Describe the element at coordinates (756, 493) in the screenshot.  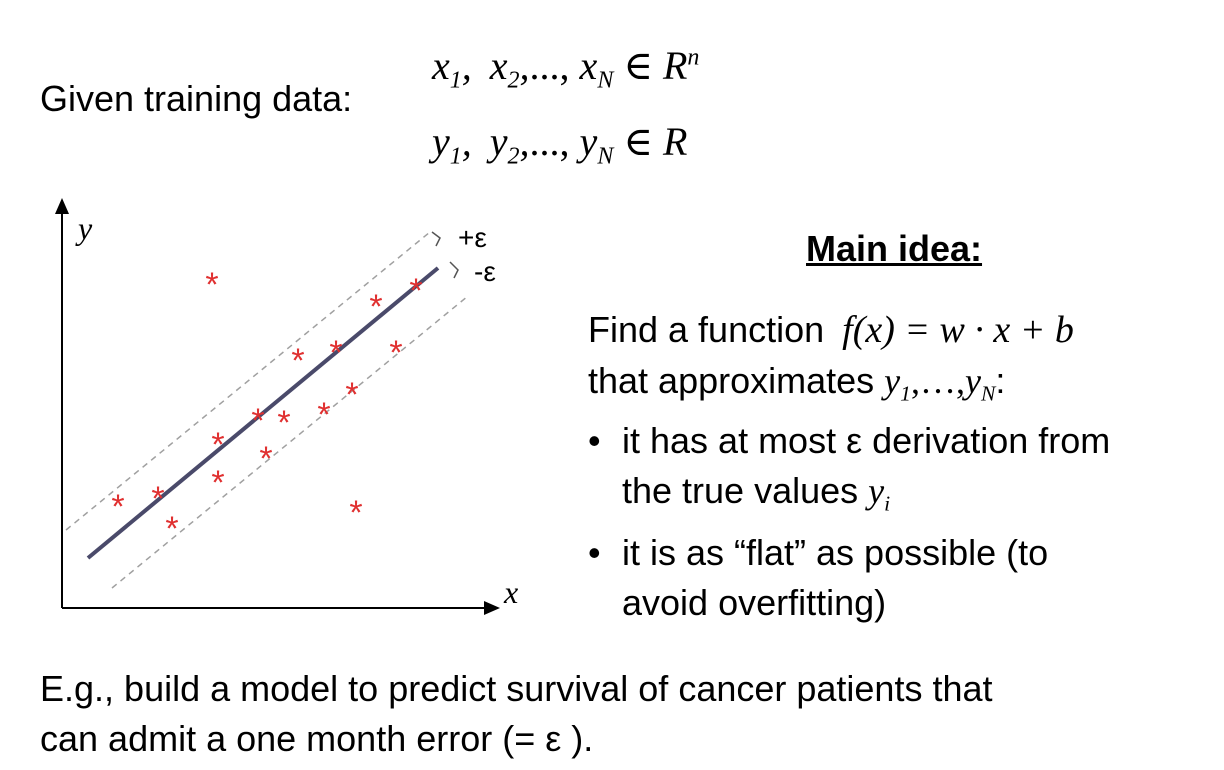
I see `bullet-1-line2: the true values yi` at that location.